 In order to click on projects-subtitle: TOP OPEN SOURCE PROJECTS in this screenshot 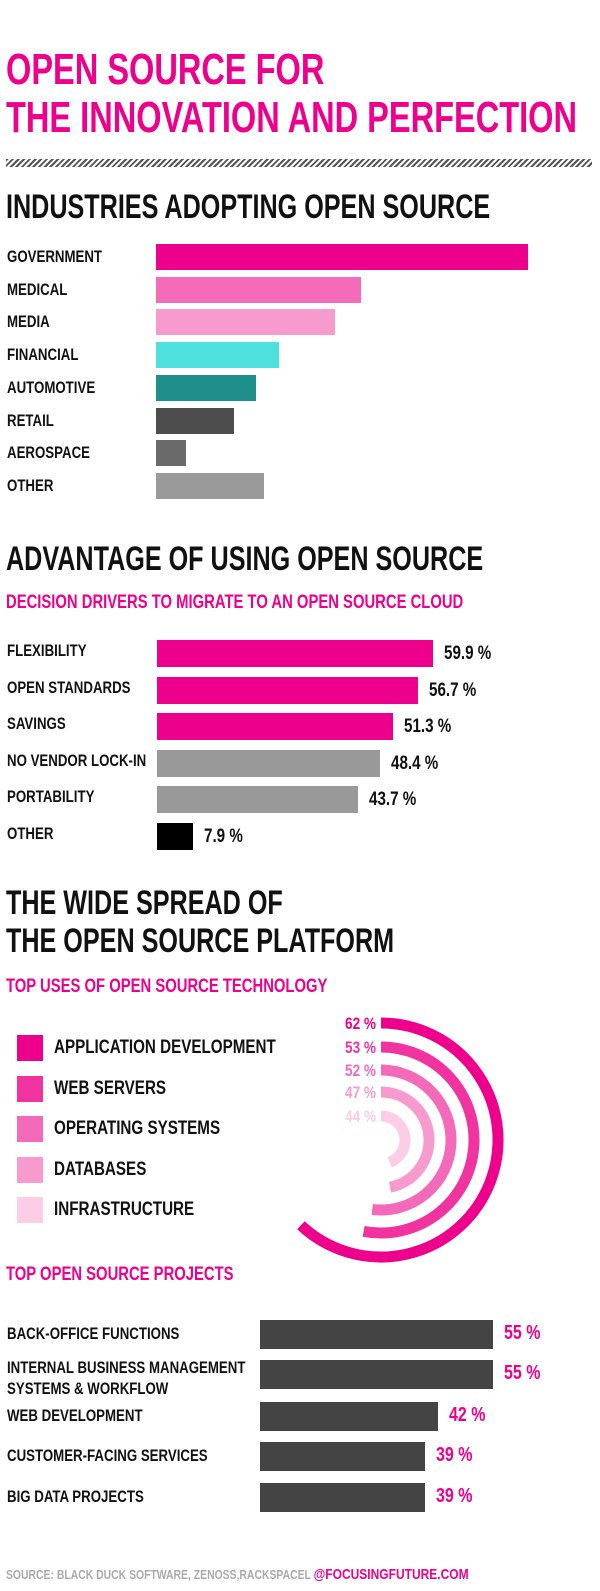, I will do `click(120, 1274)`.